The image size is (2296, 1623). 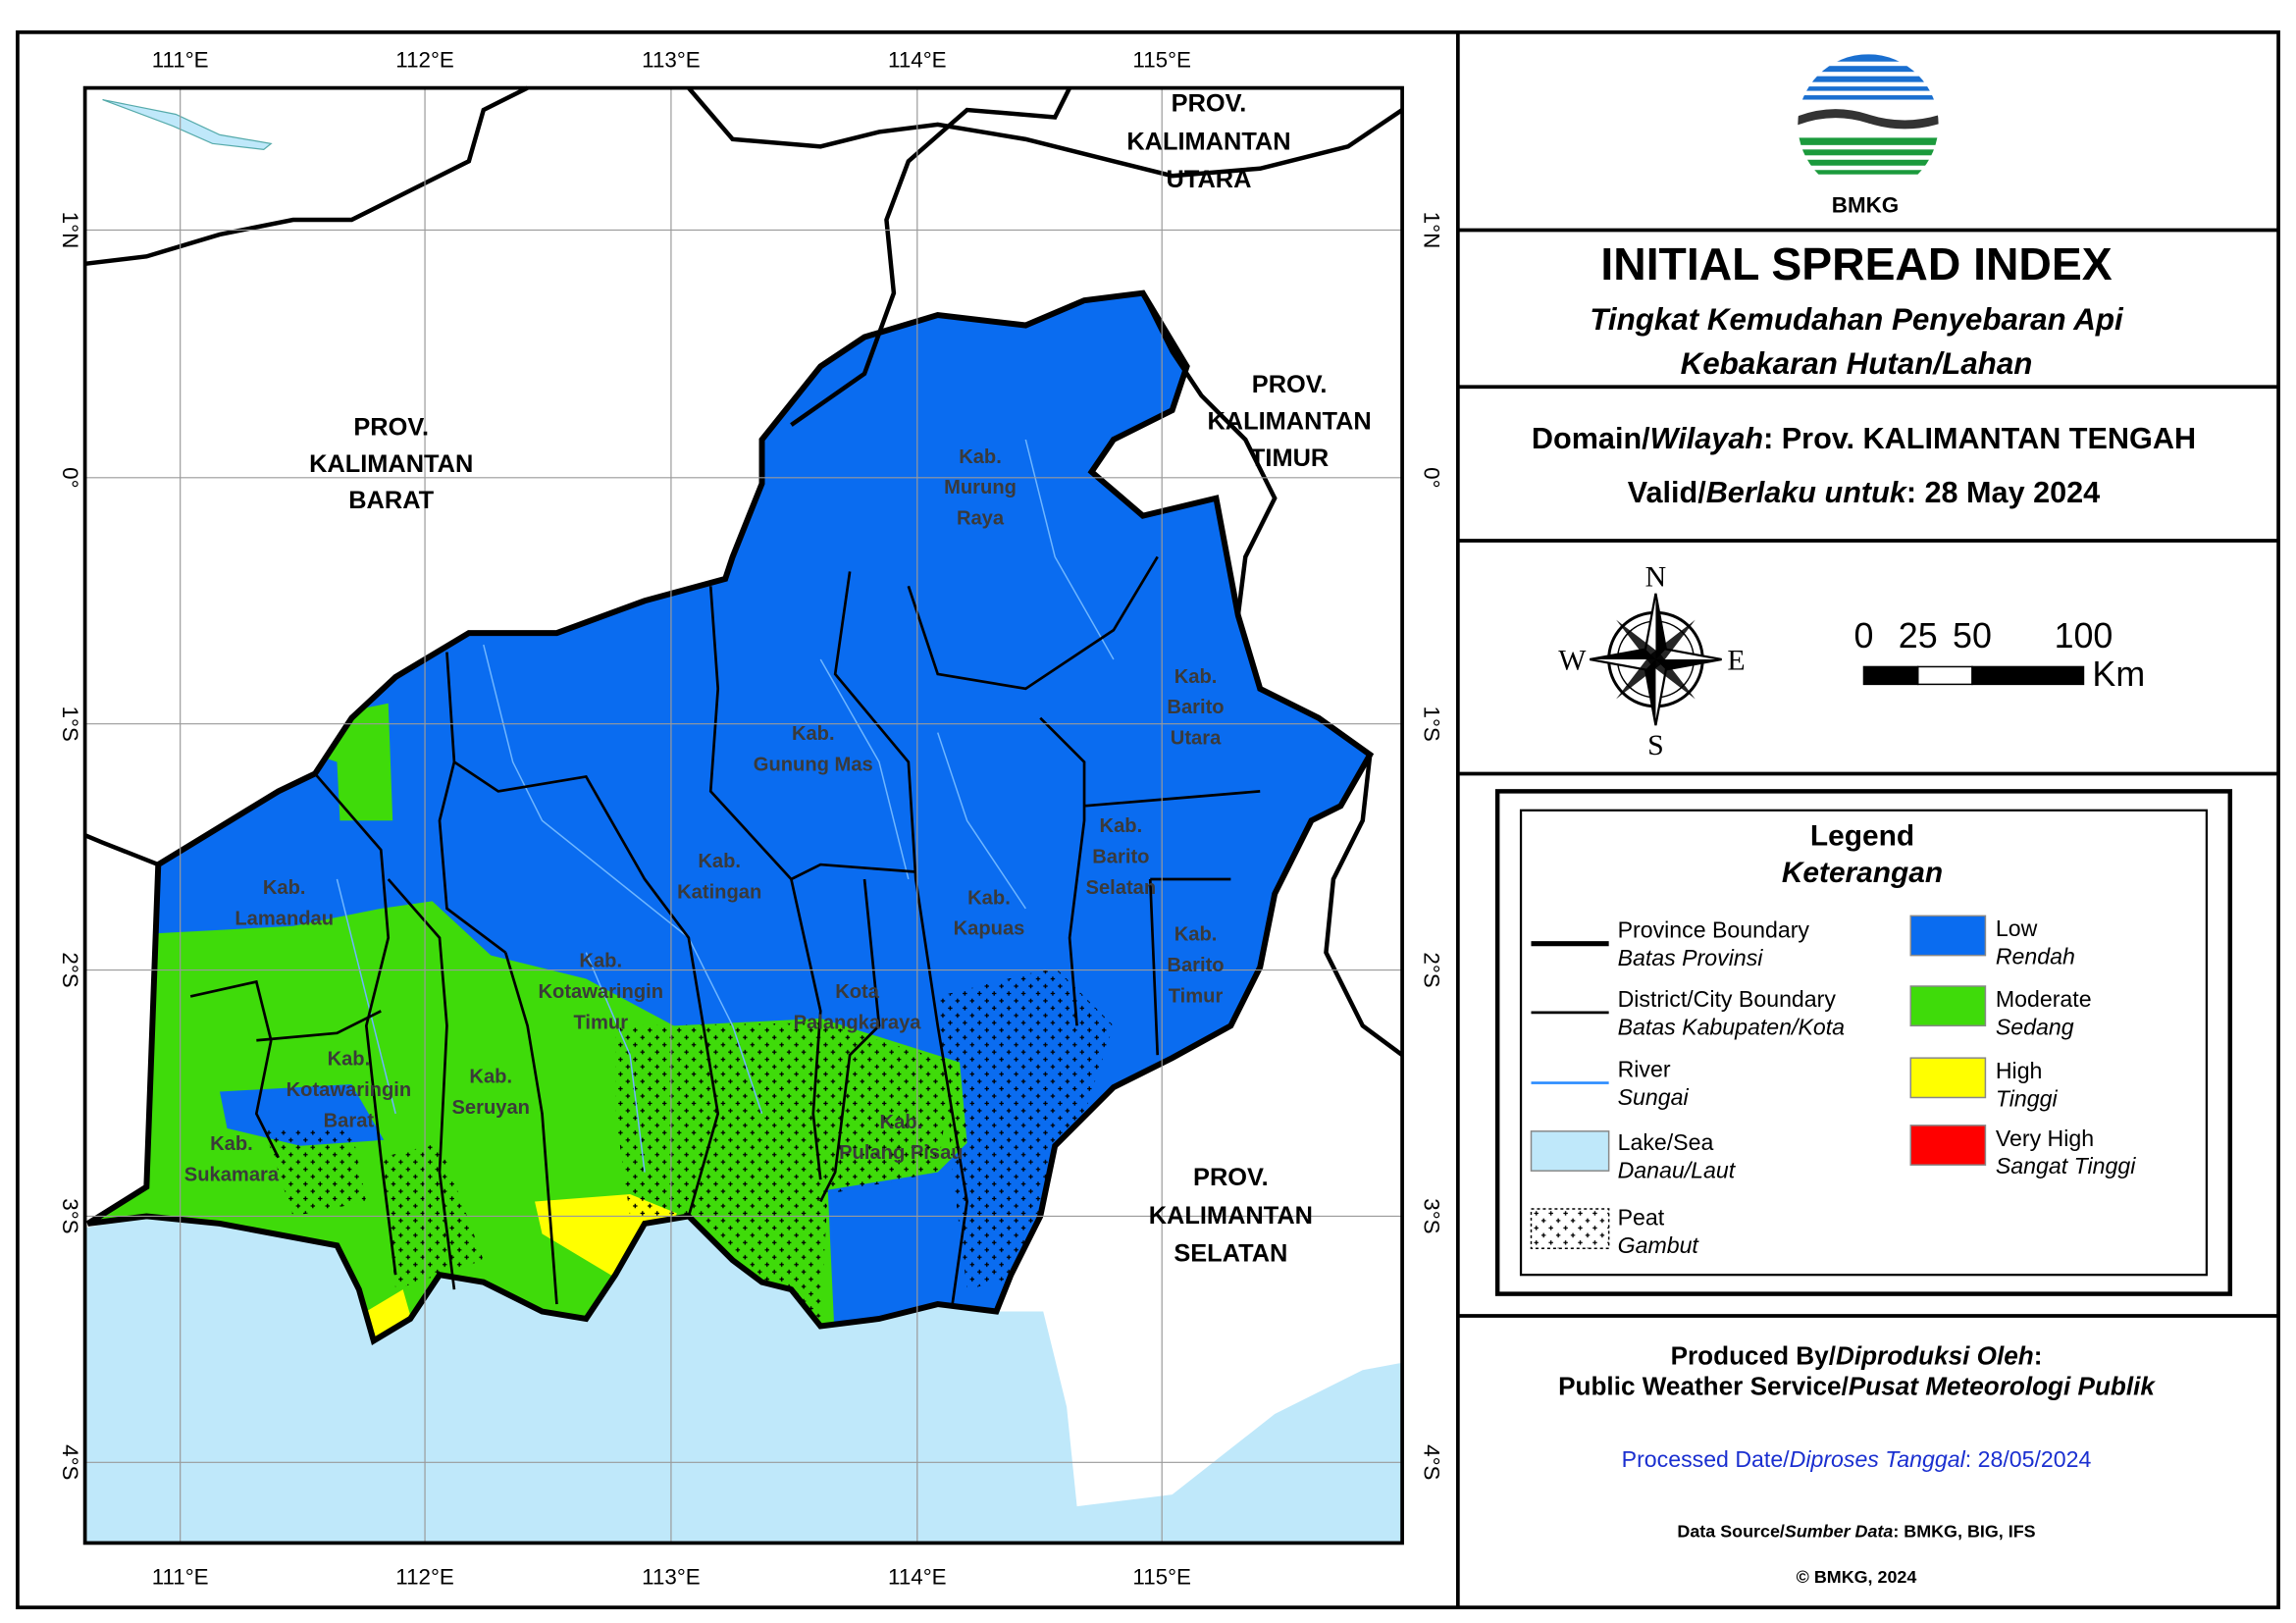 I want to click on logo-text: BMKG, so click(x=1865, y=205).